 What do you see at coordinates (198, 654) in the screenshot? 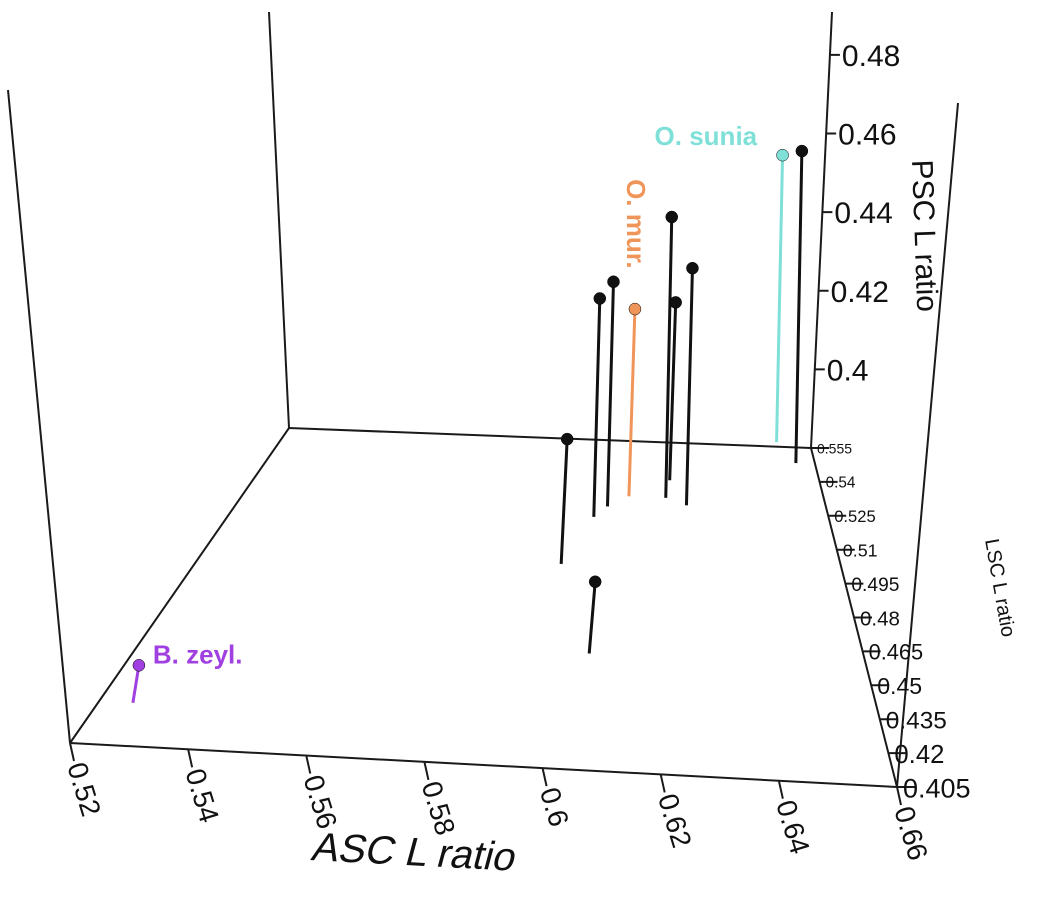
I see `point-b-zeyl-label: B. zeyl.` at bounding box center [198, 654].